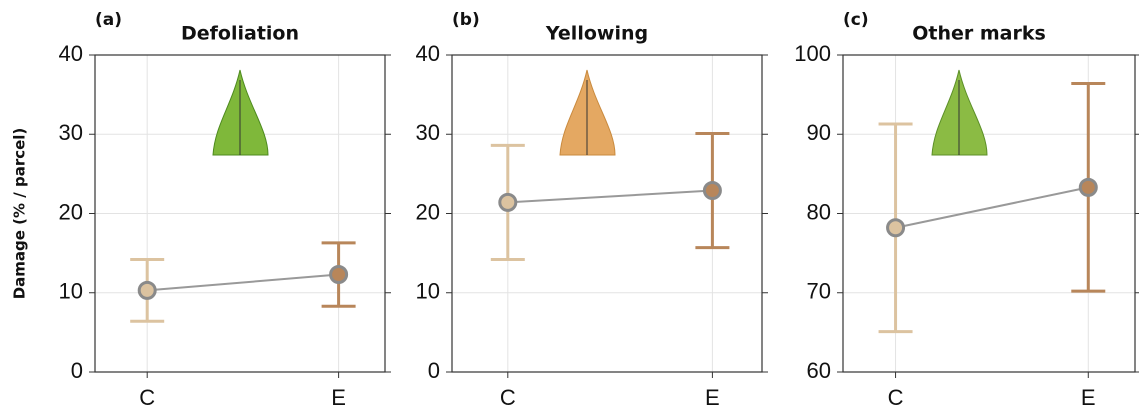  What do you see at coordinates (856, 20) in the screenshot?
I see `panel-label: (c)` at bounding box center [856, 20].